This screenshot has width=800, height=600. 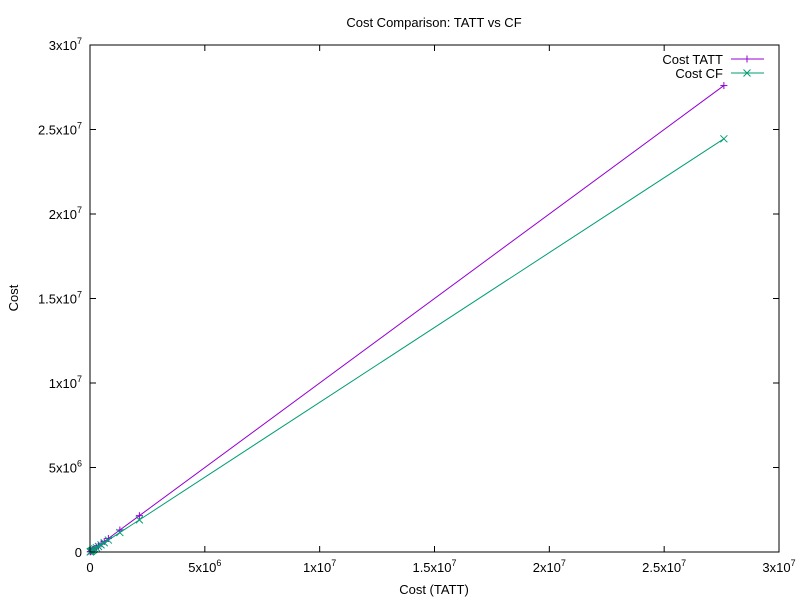 I want to click on x-axis-label: Cost (TATT), so click(x=434, y=589).